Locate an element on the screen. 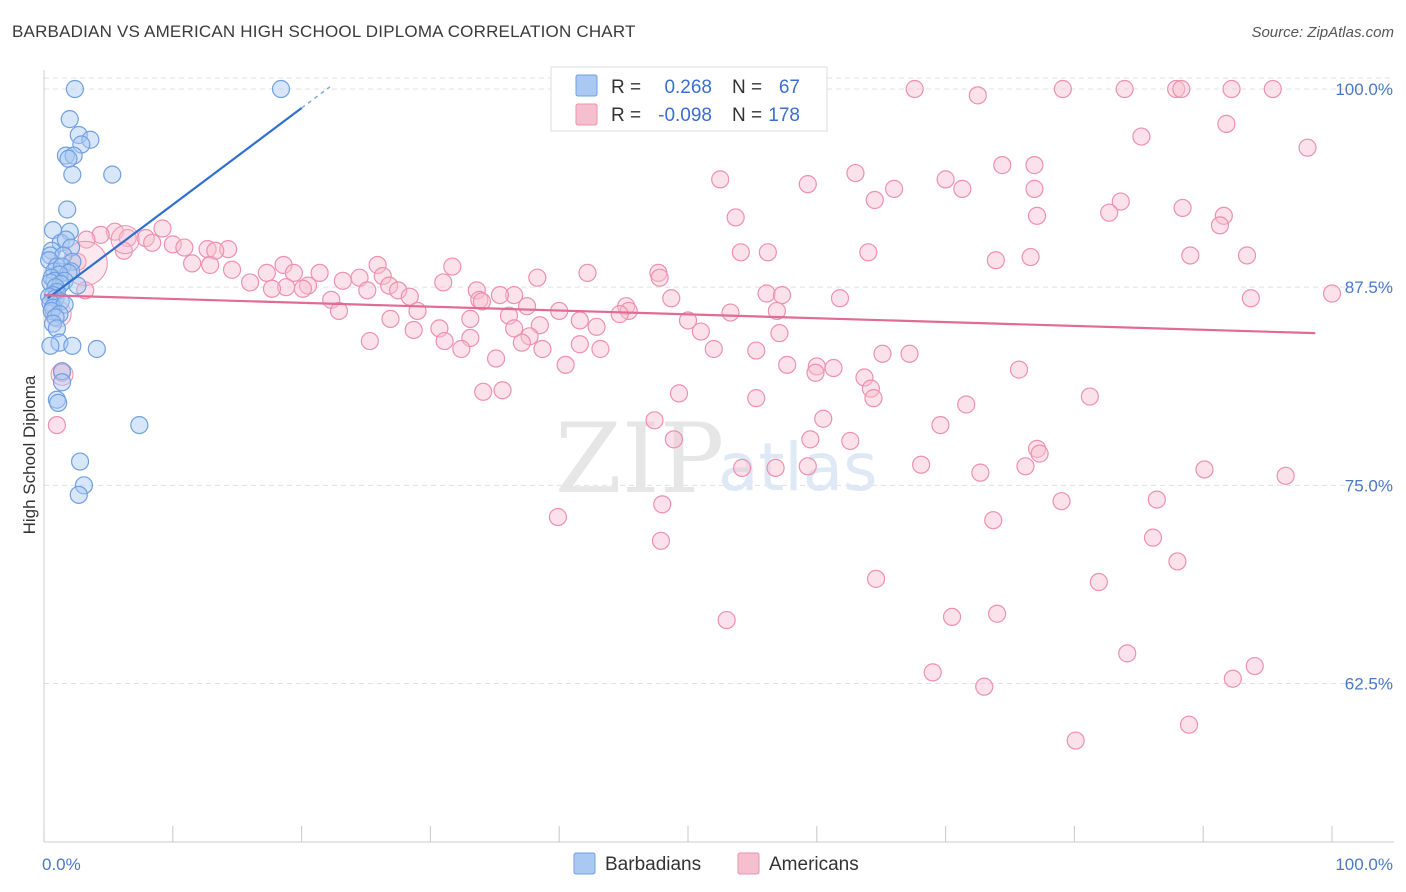 The image size is (1406, 892). american-trend-line is located at coordinates (679, 314).